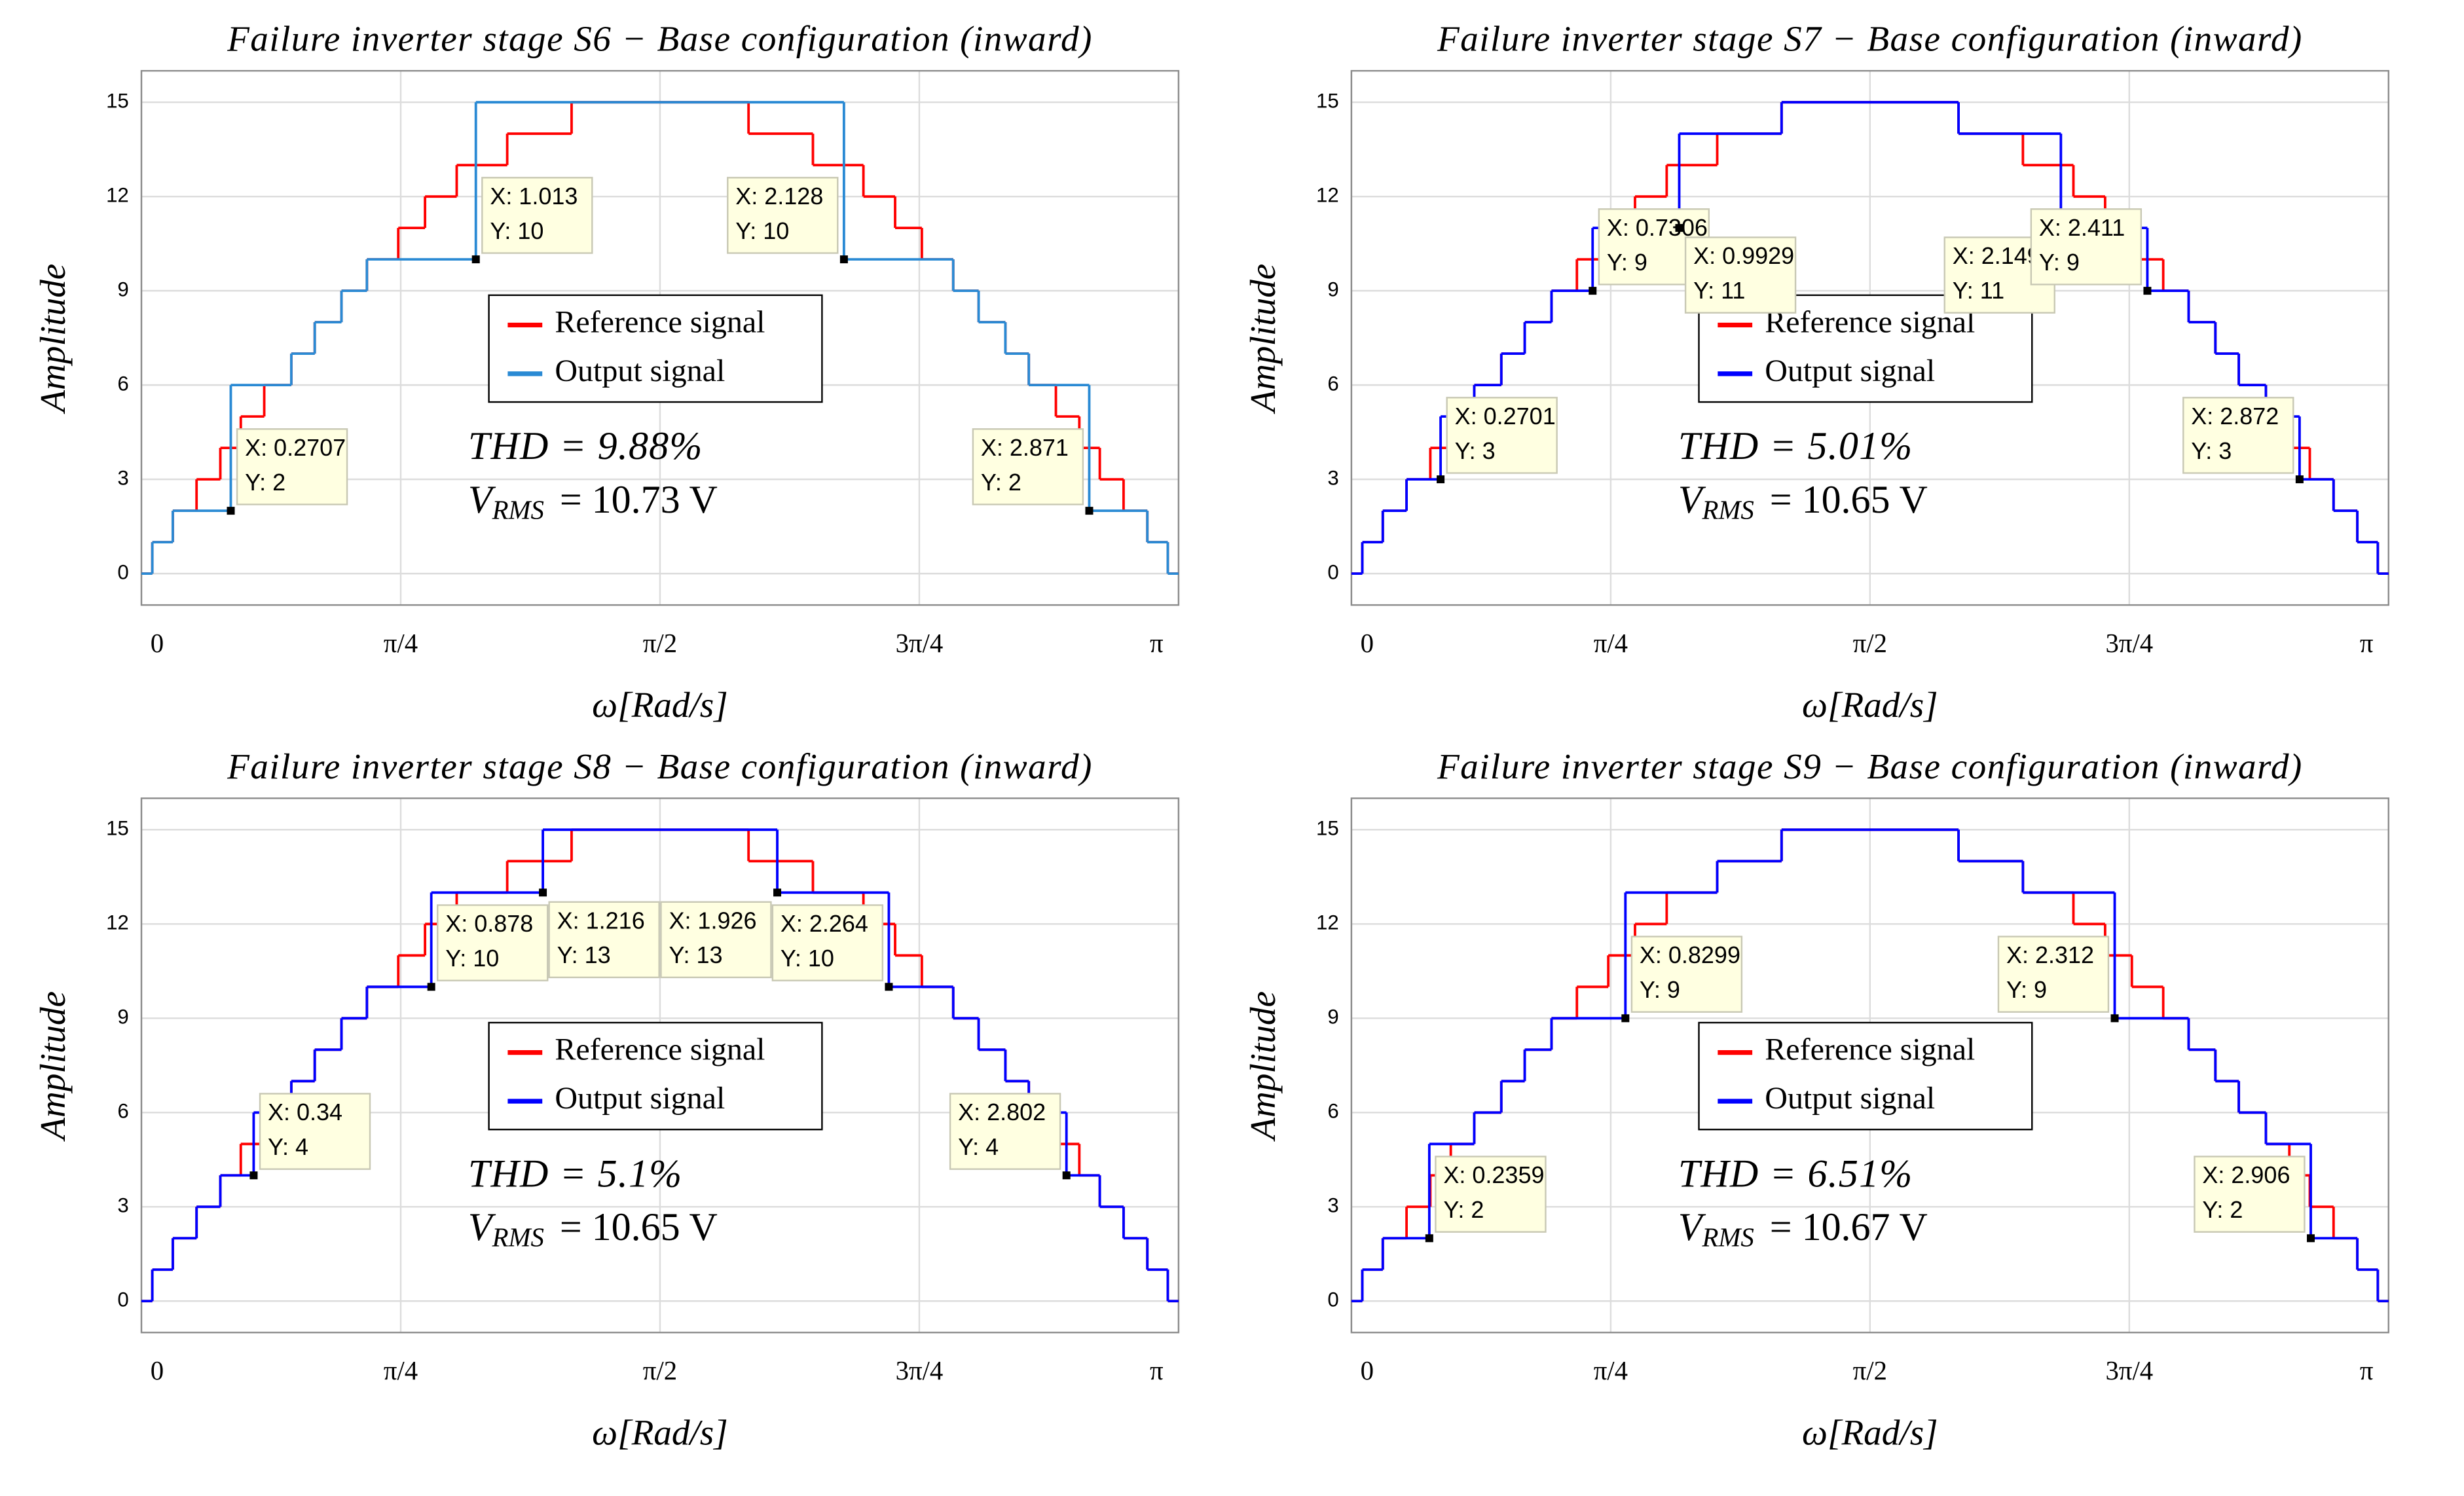 This screenshot has width=2464, height=1496. Describe the element at coordinates (1803, 501) in the screenshot. I see `vrms-text: VRMS = 10.65 V` at that location.